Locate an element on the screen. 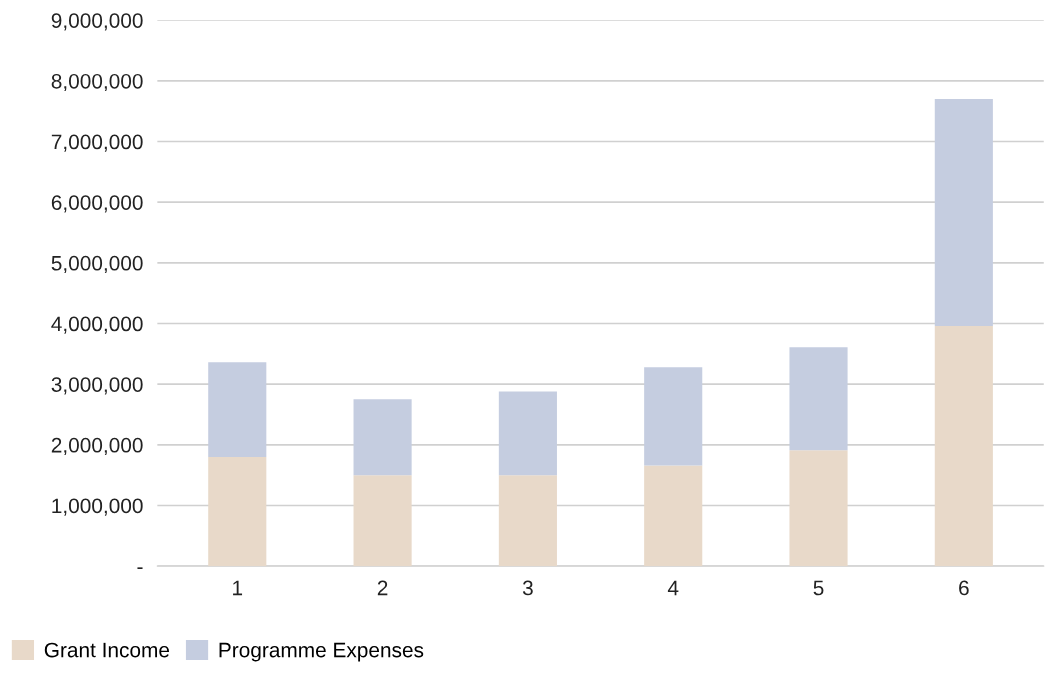 Image resolution: width=1049 pixels, height=674 pixels. legend-label: Programme Expenses is located at coordinates (321, 652).